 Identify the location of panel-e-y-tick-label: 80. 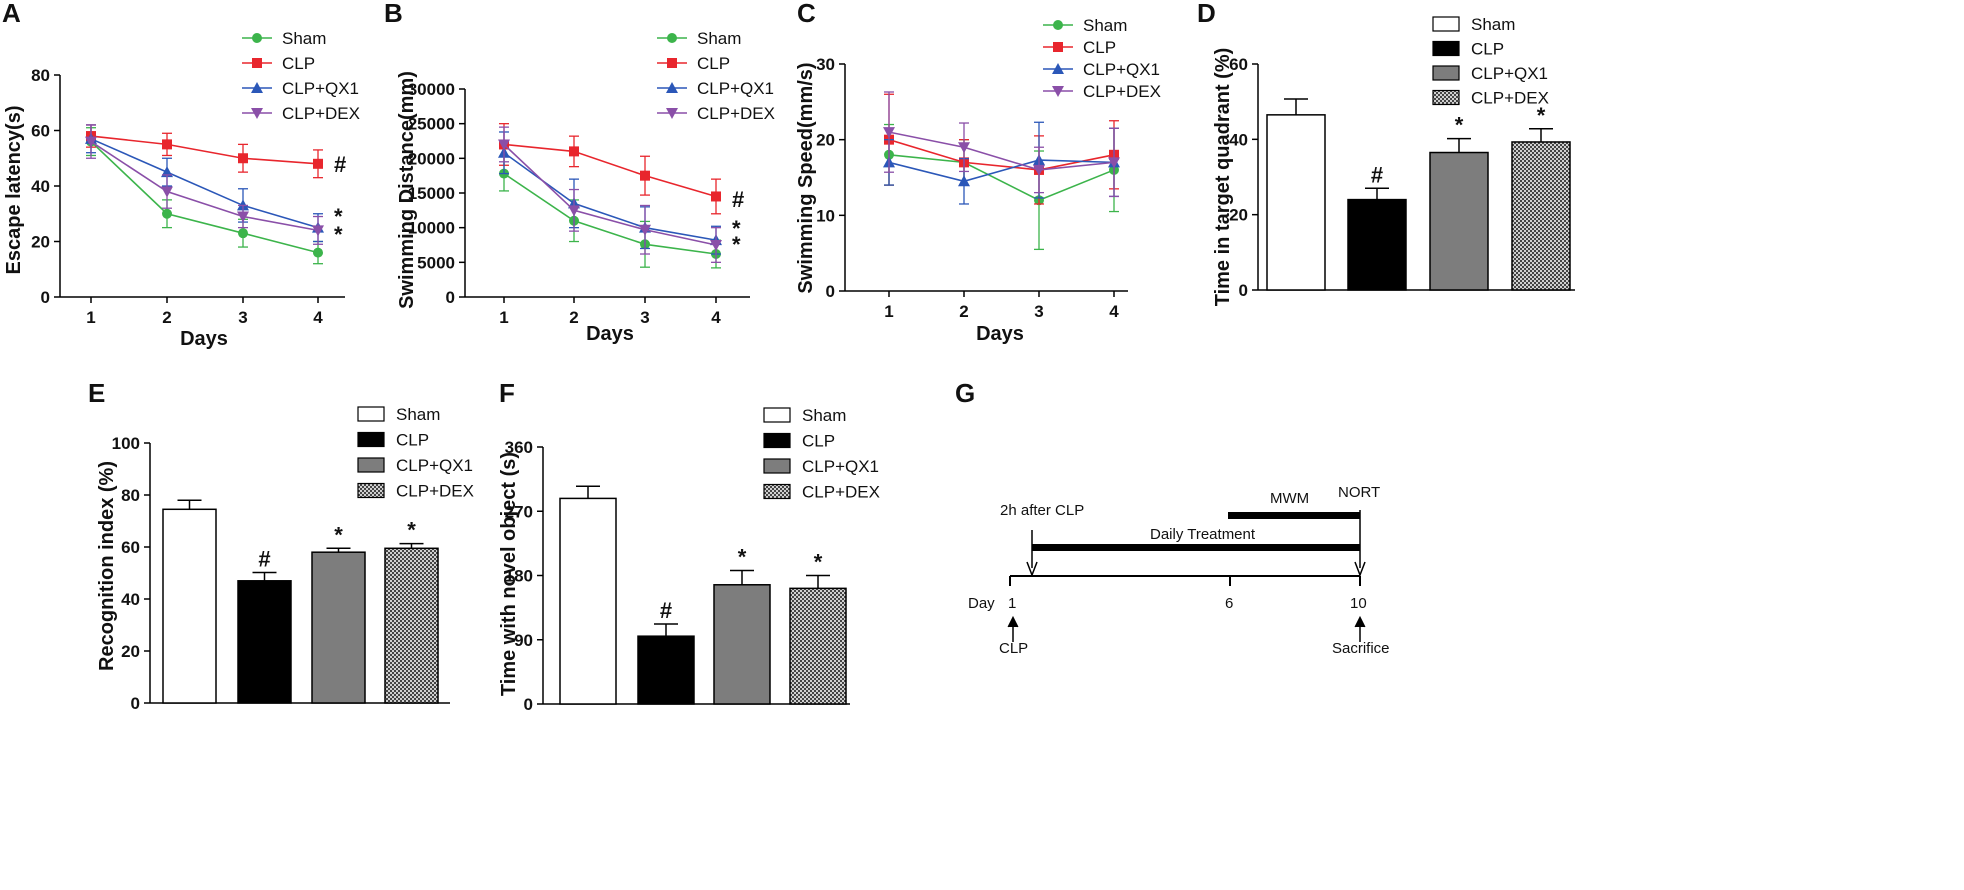
(130, 495).